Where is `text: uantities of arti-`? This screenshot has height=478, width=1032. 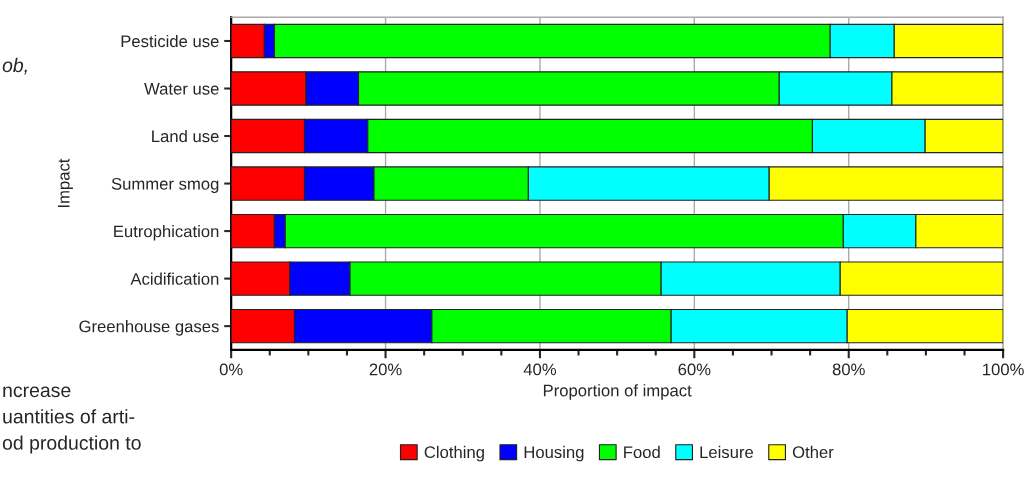 text: uantities of arti- is located at coordinates (69, 416).